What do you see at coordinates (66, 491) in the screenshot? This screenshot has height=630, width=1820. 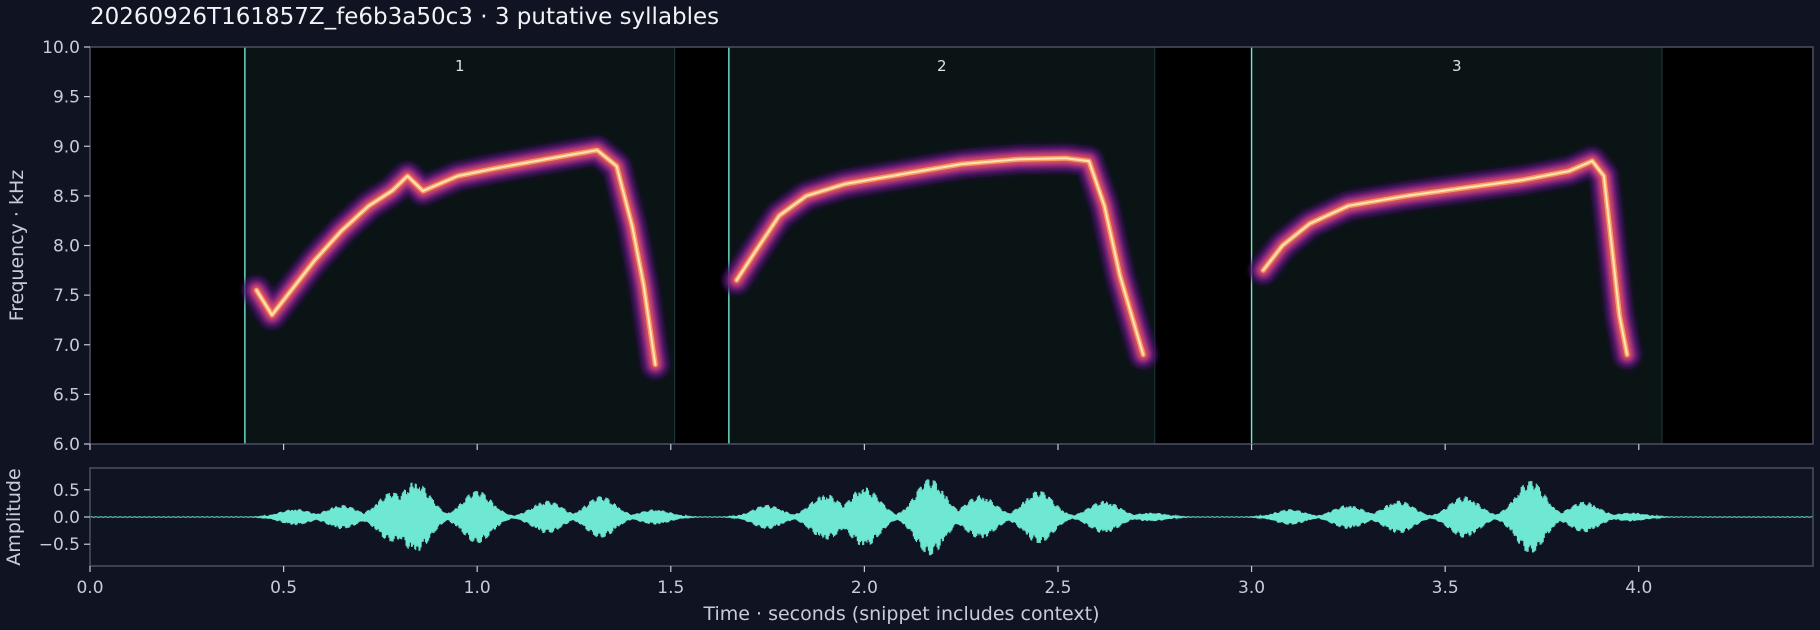 I see `y-tick-label: 0.5` at bounding box center [66, 491].